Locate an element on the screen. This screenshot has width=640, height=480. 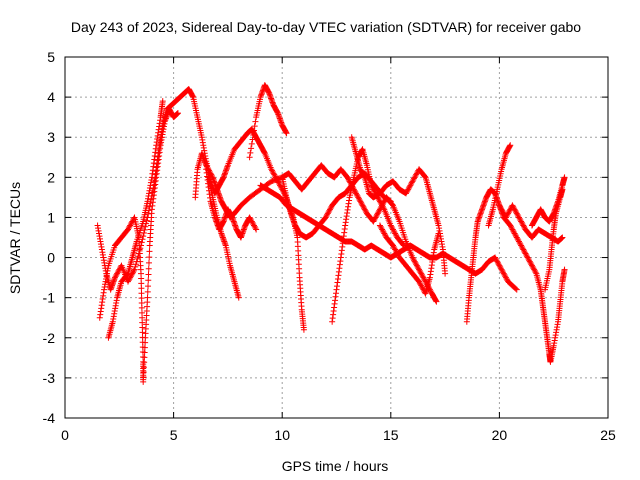
y-tick-label: -3 is located at coordinates (49, 378).